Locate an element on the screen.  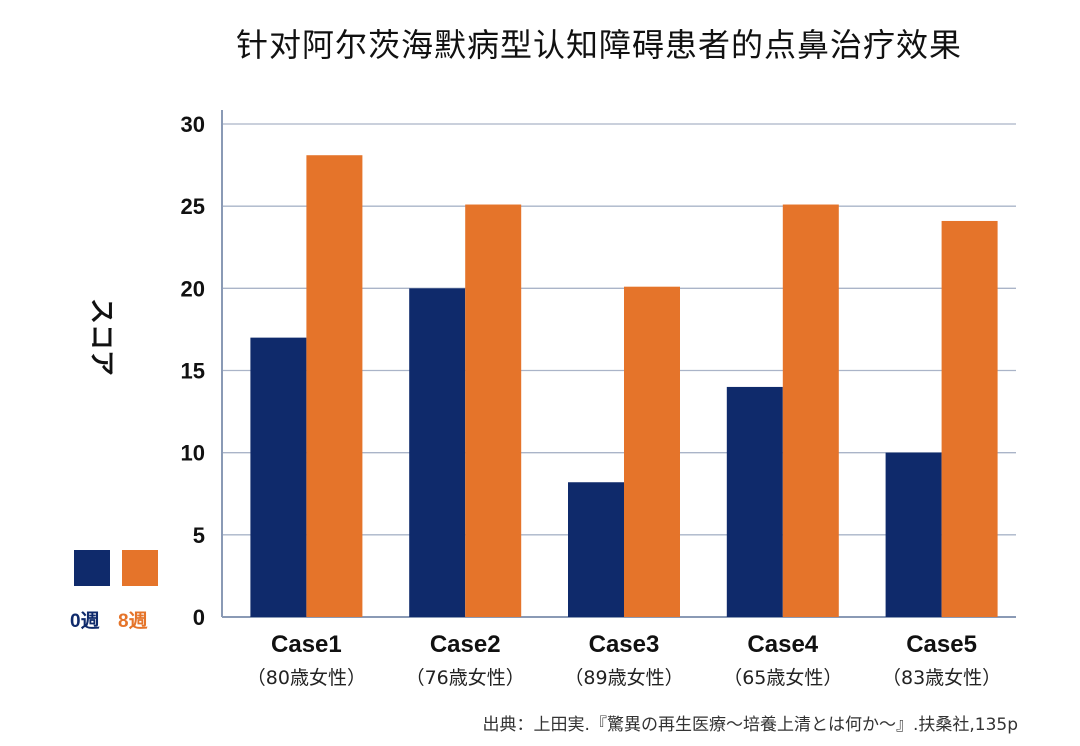
x-sublabel-case1: （80歳女性） is located at coordinates (306, 678).